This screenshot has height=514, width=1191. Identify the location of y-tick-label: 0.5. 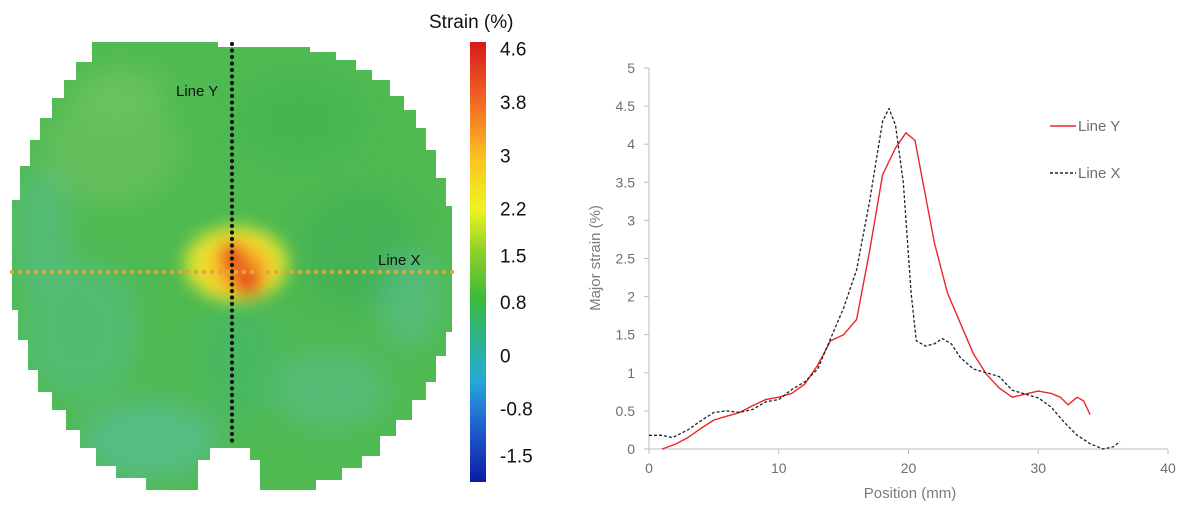
(626, 411).